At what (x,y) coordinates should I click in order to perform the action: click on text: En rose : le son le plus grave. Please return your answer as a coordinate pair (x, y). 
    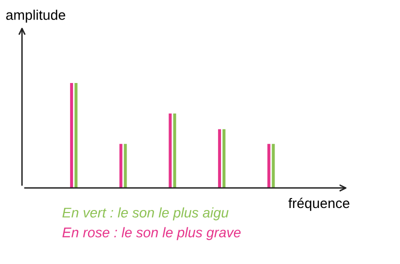
    Looking at the image, I should click on (151, 233).